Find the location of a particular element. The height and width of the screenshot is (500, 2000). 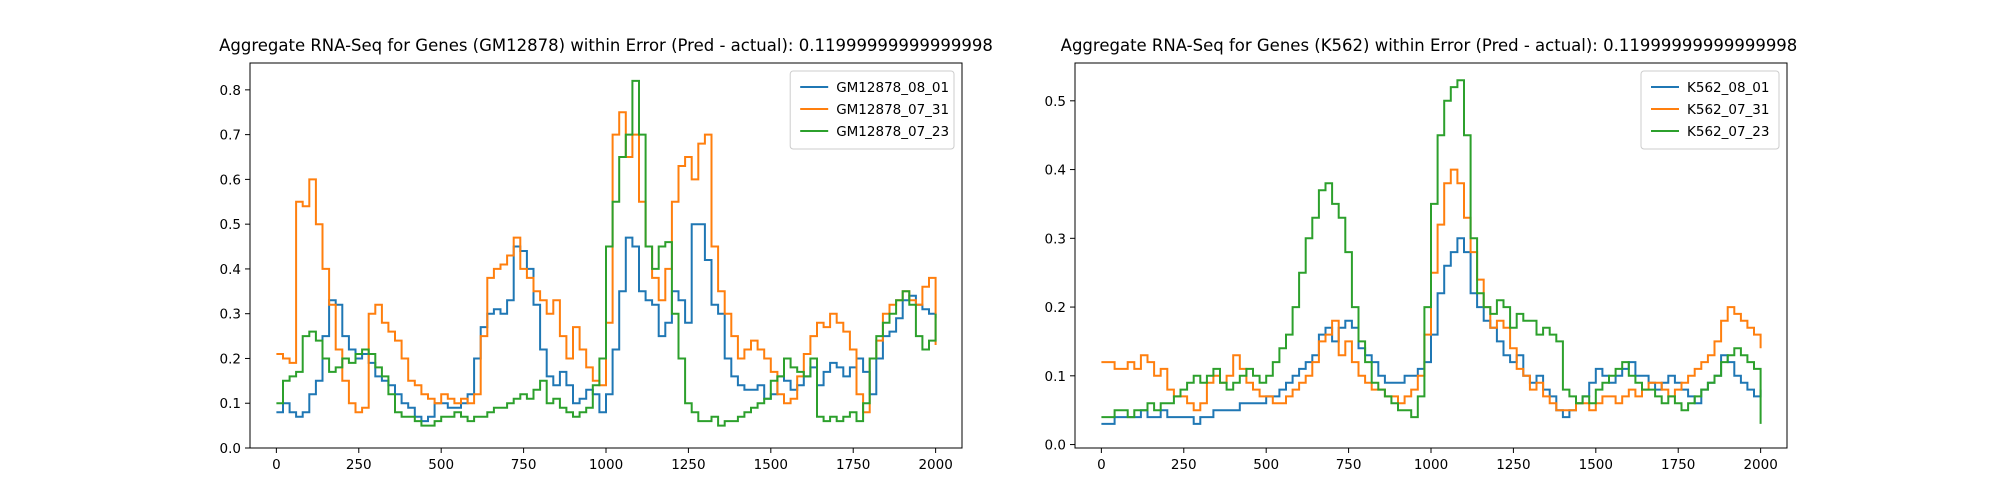

legend-label: K562_07_31 is located at coordinates (1728, 110).